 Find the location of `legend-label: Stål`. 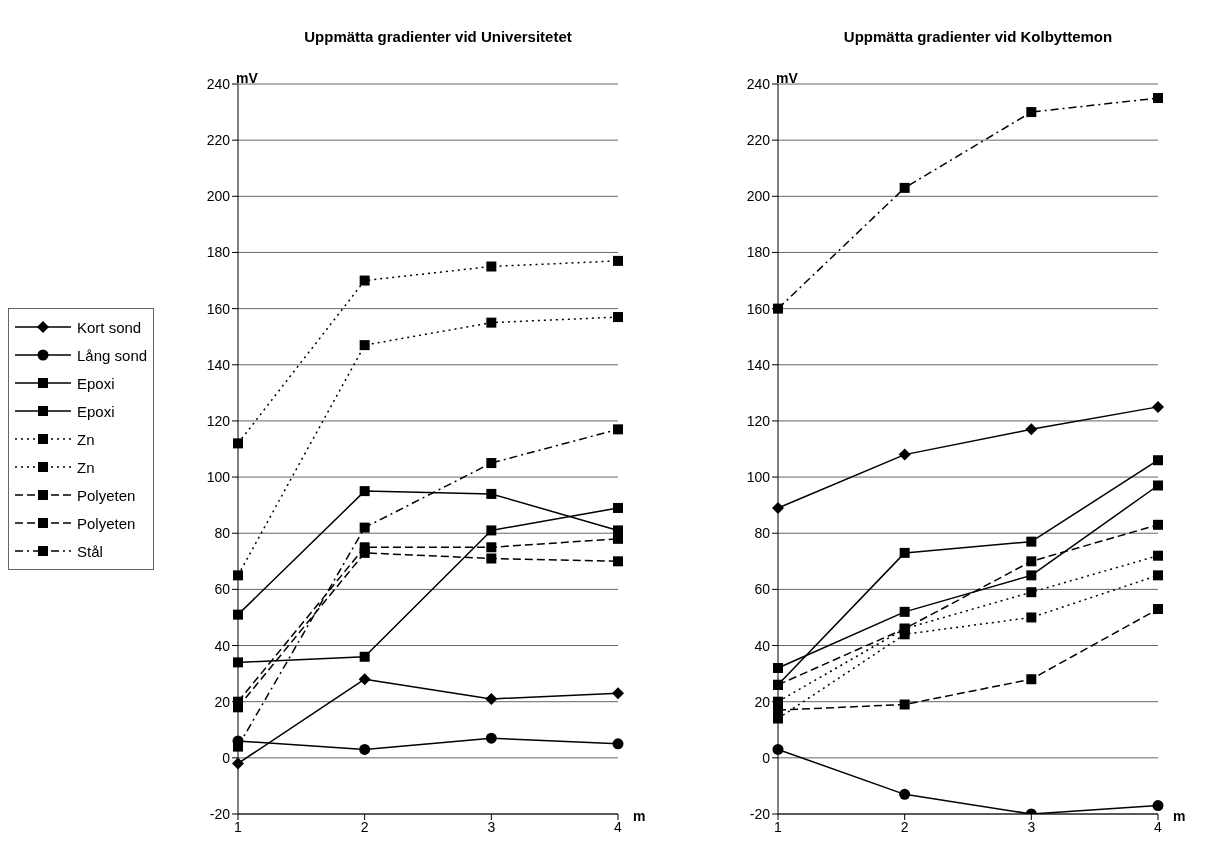

legend-label: Stål is located at coordinates (90, 551).